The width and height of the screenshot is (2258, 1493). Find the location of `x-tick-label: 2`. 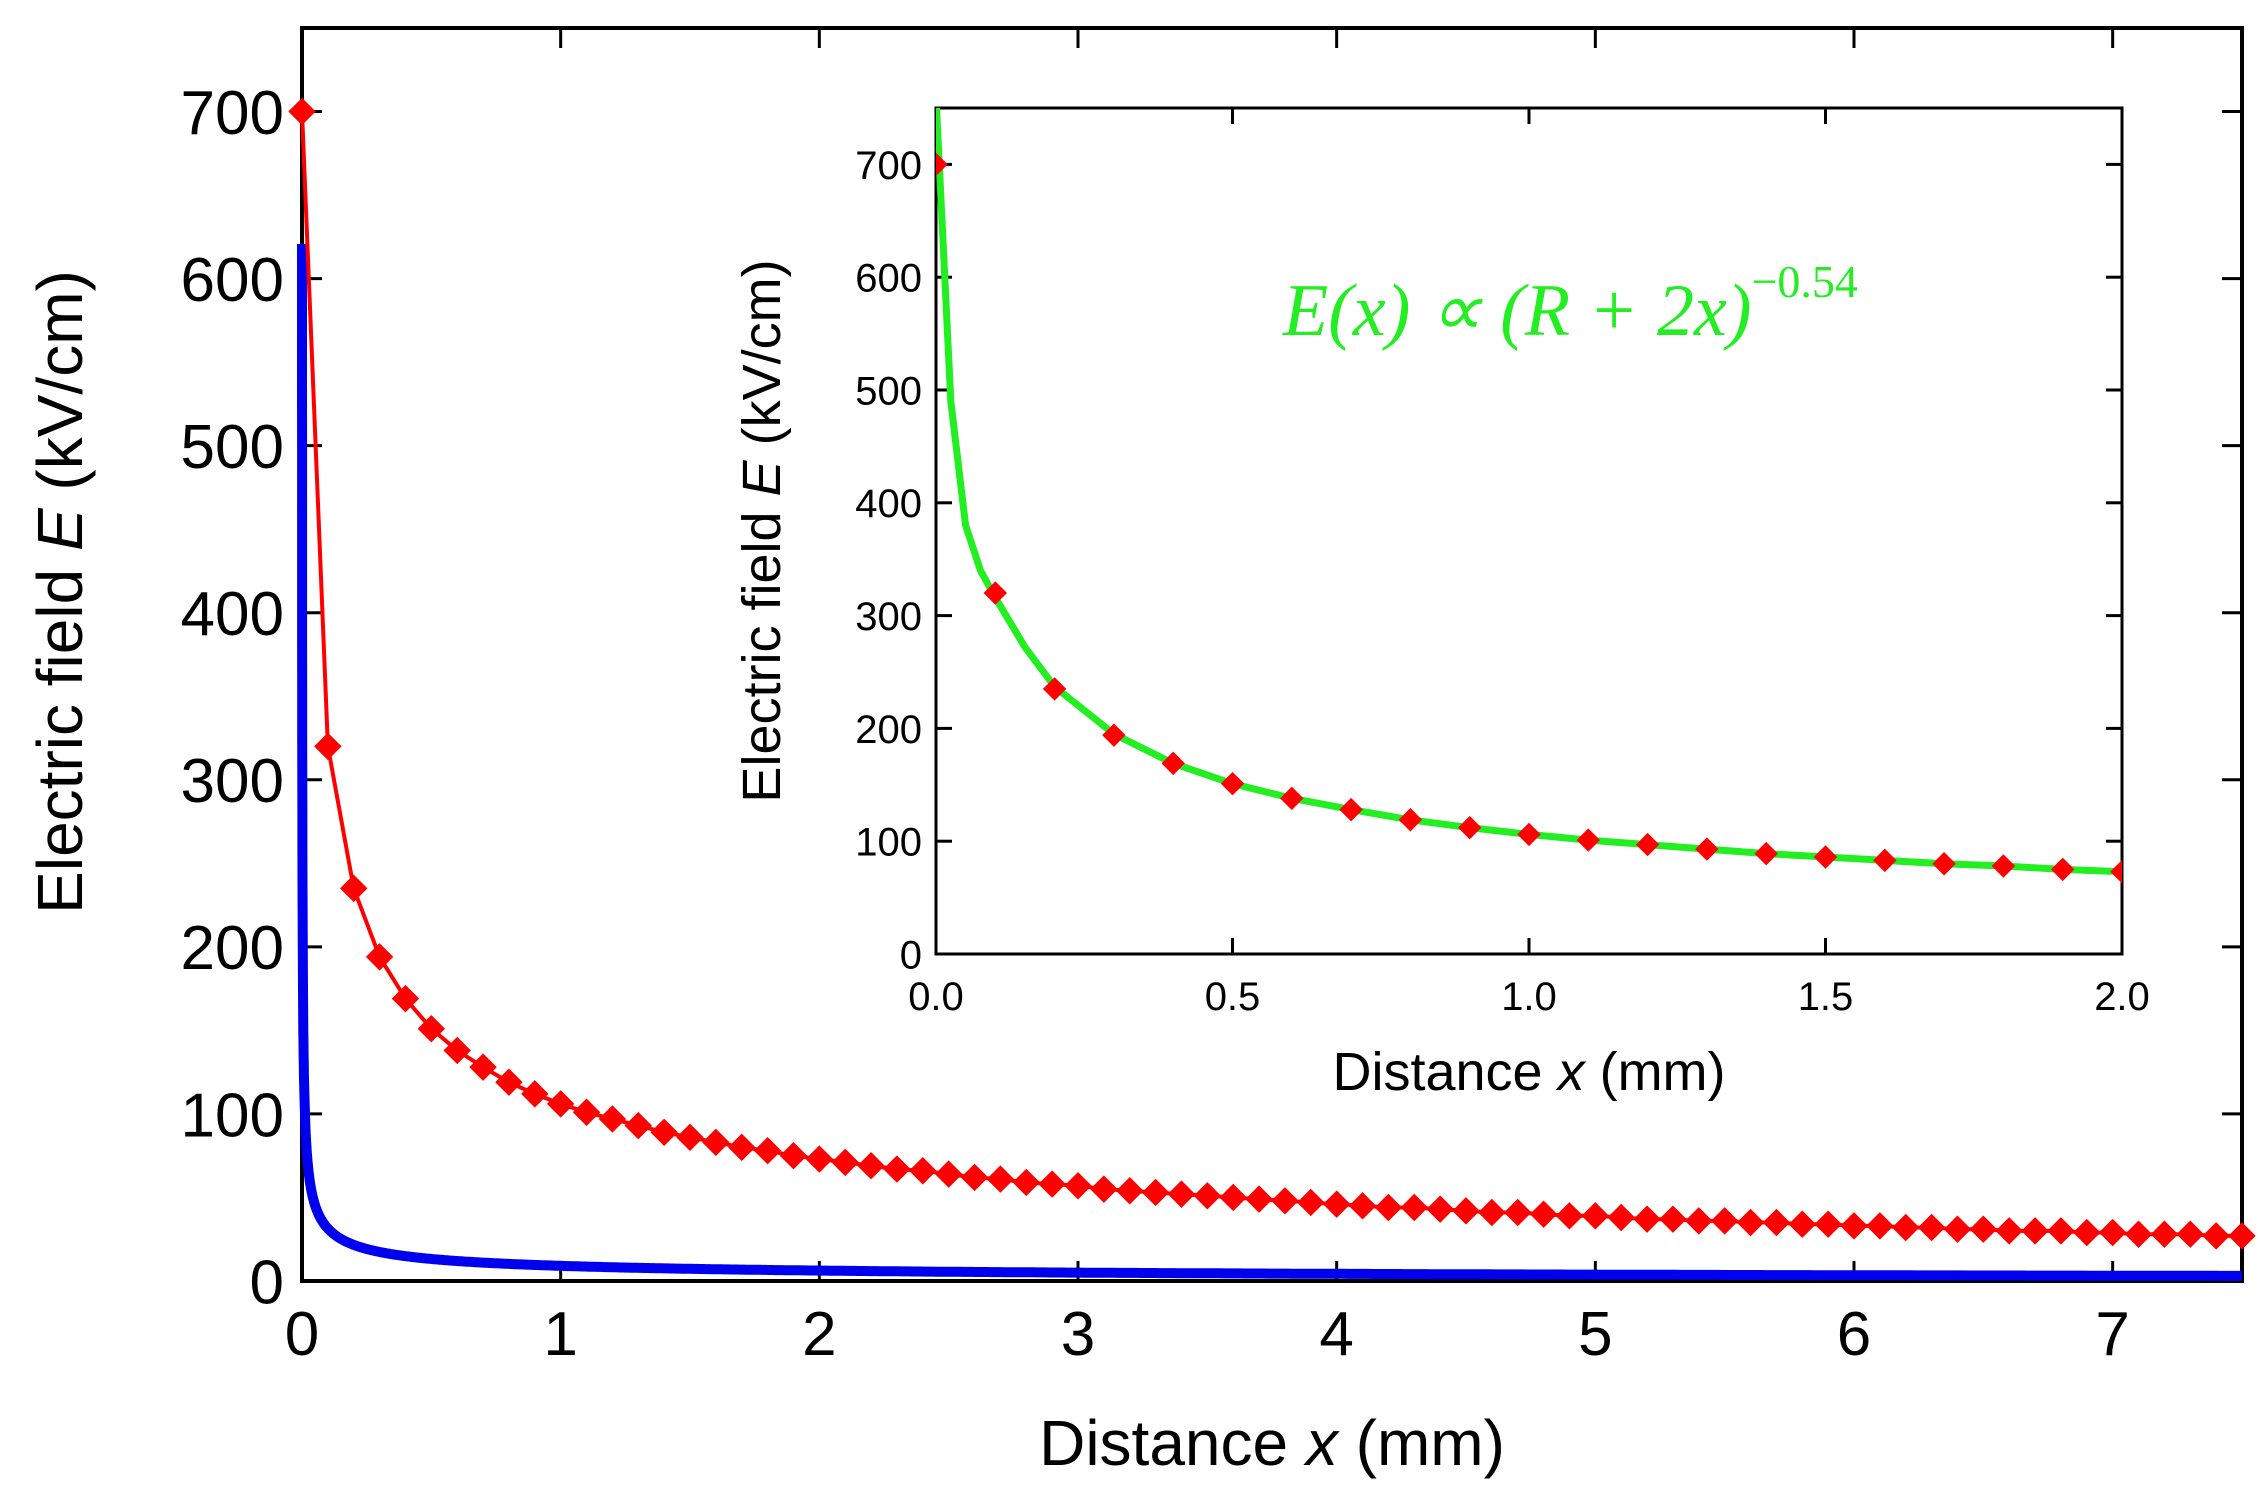

x-tick-label: 2 is located at coordinates (819, 1334).